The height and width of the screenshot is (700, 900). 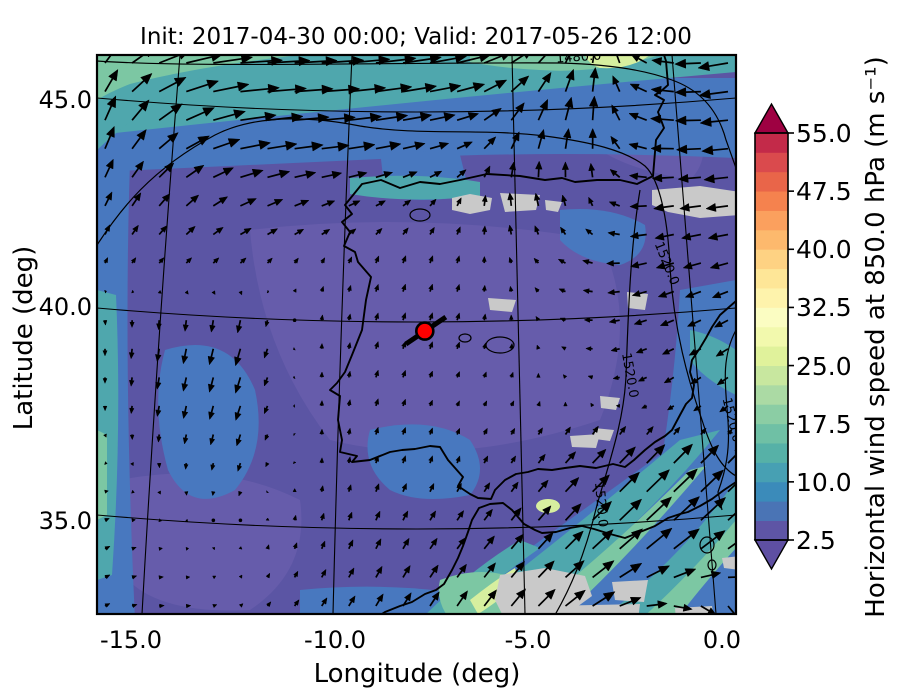 I want to click on colorbar-tick-label: 2.5, so click(x=816, y=540).